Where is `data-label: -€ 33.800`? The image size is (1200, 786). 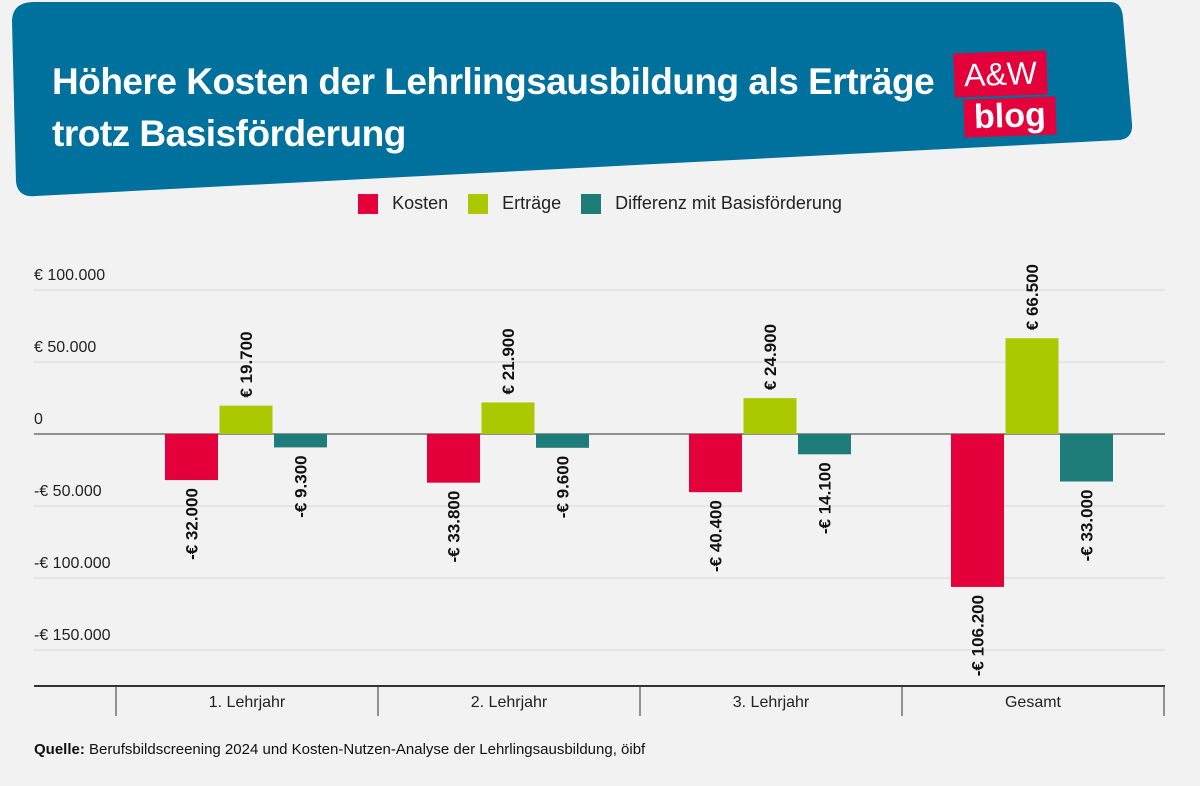 data-label: -€ 33.800 is located at coordinates (454, 527).